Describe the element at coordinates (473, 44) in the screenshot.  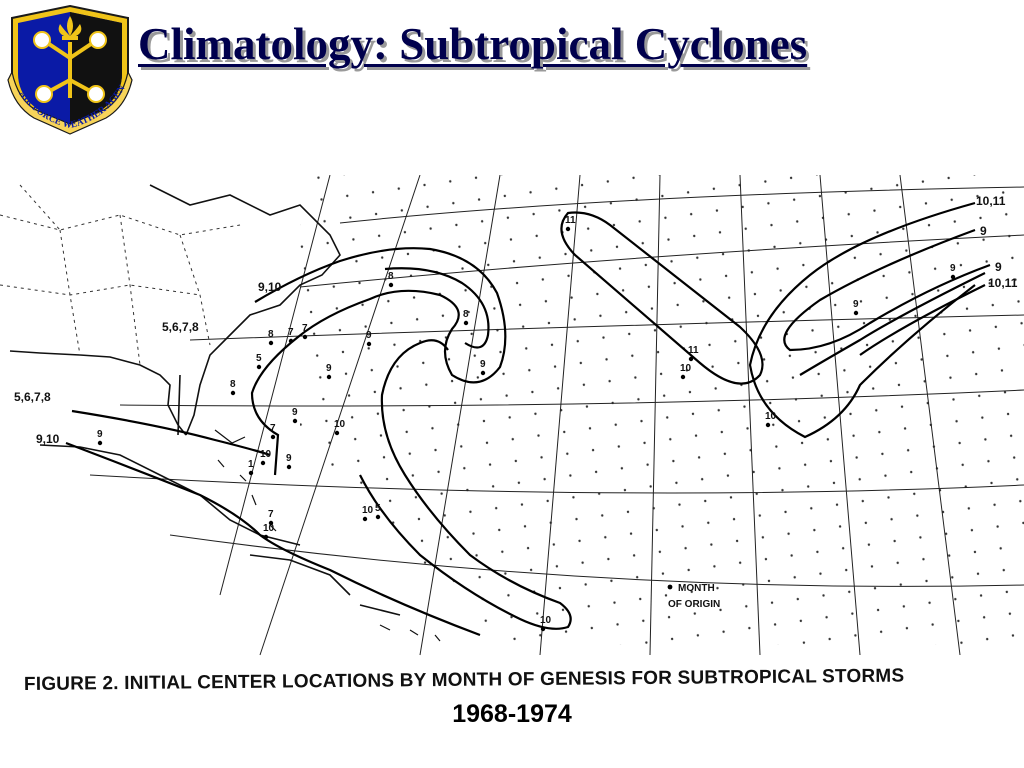
I see `page-title: Climatology: Subtropical Cyclones` at that location.